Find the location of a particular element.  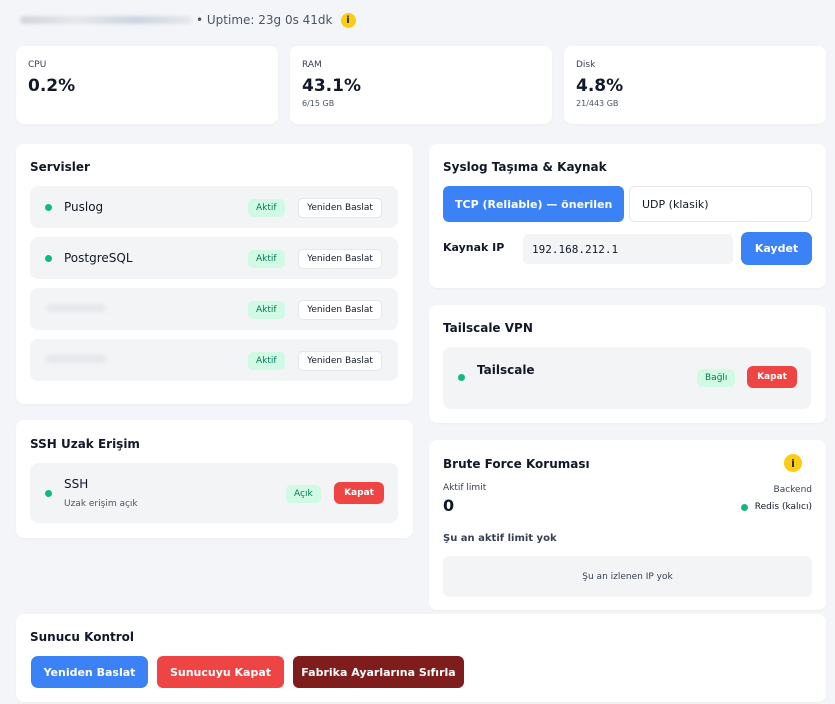

source-ip-label: Kaynak IP is located at coordinates (474, 247).